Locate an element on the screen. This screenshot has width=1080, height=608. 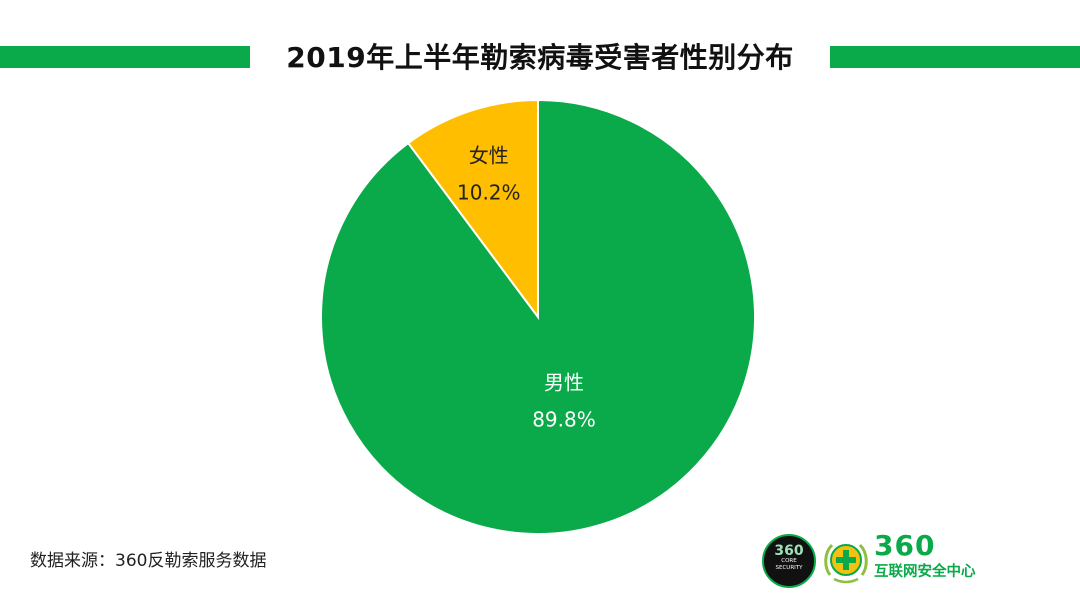
slice-value-female: 10.2% is located at coordinates (489, 193).